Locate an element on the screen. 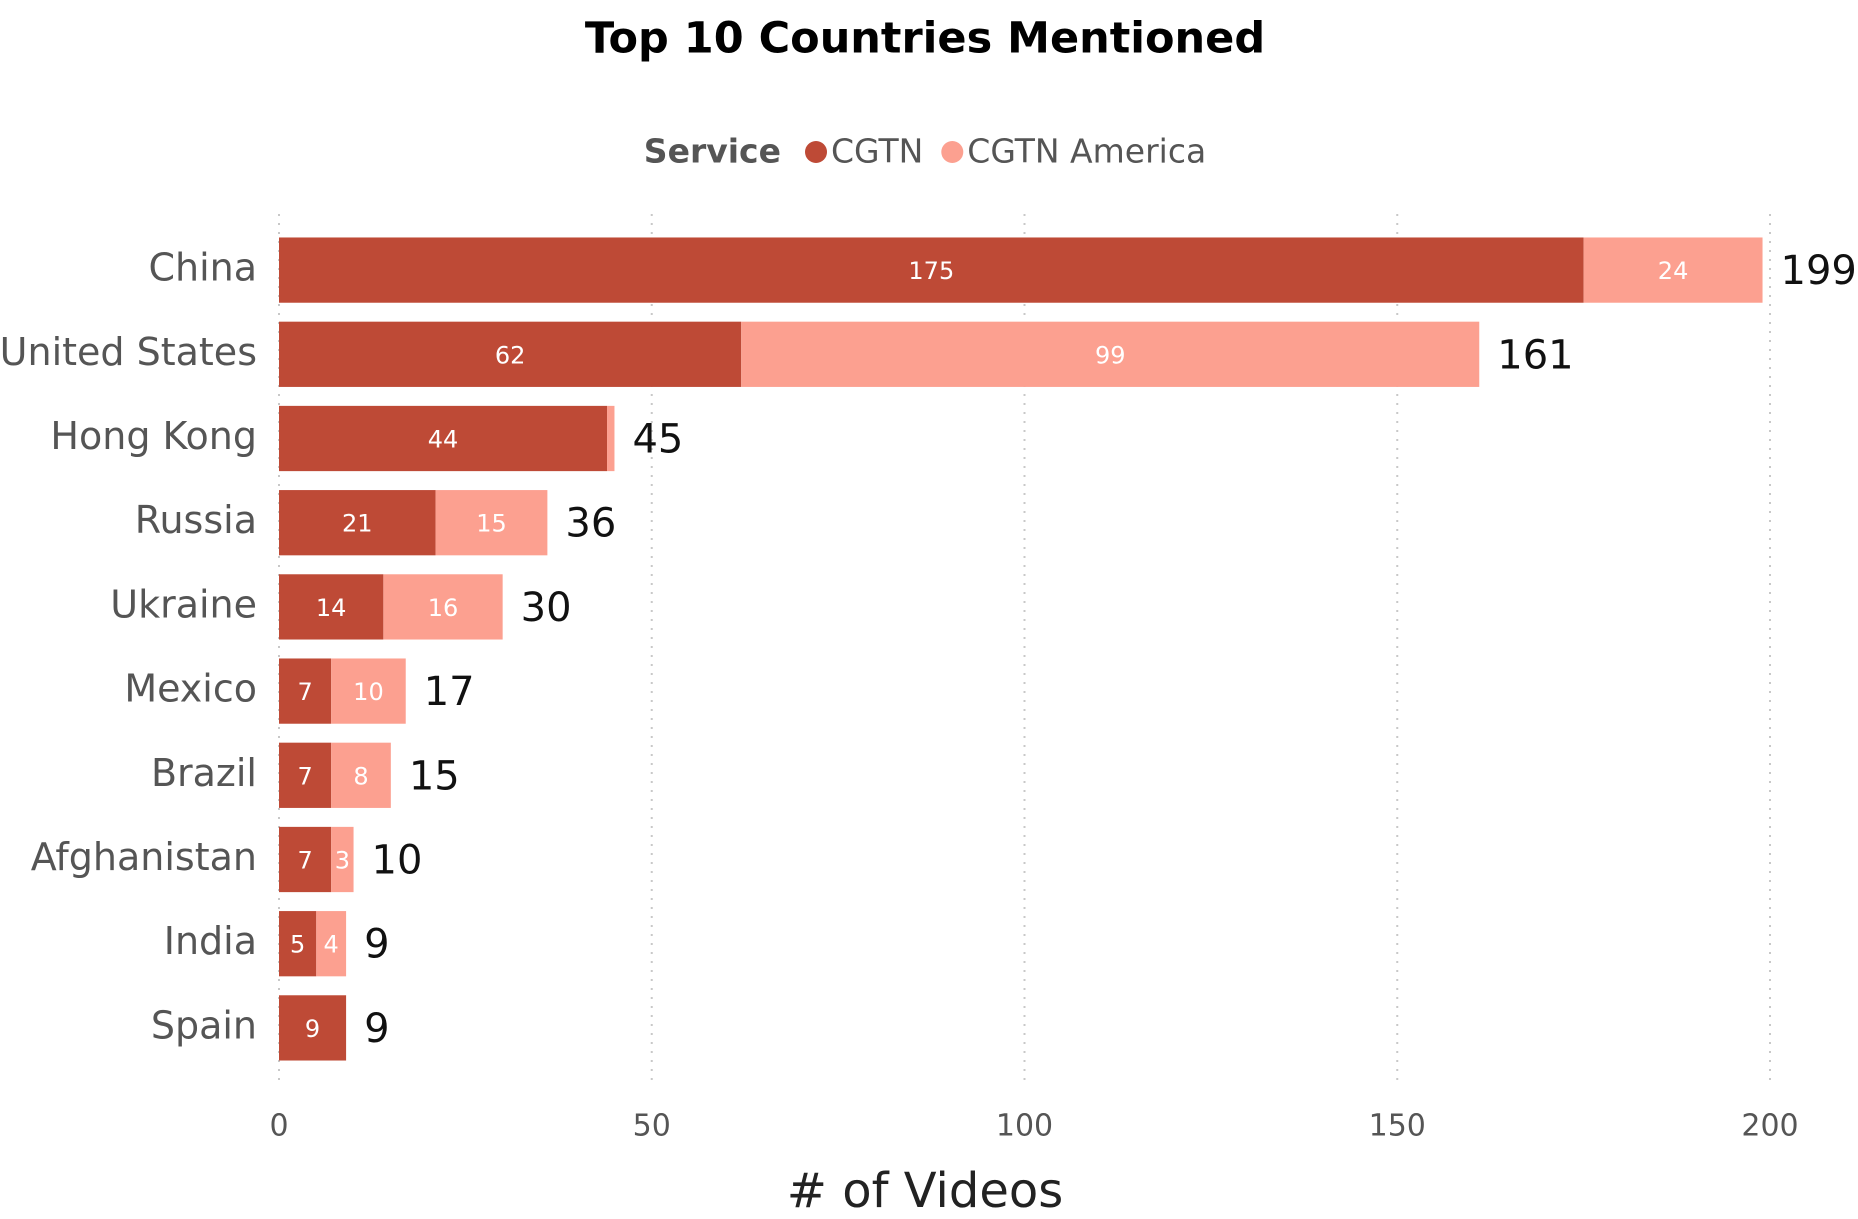 Image resolution: width=1858 pixels, height=1219 pixels. bar-value-label: 21 is located at coordinates (357, 524).